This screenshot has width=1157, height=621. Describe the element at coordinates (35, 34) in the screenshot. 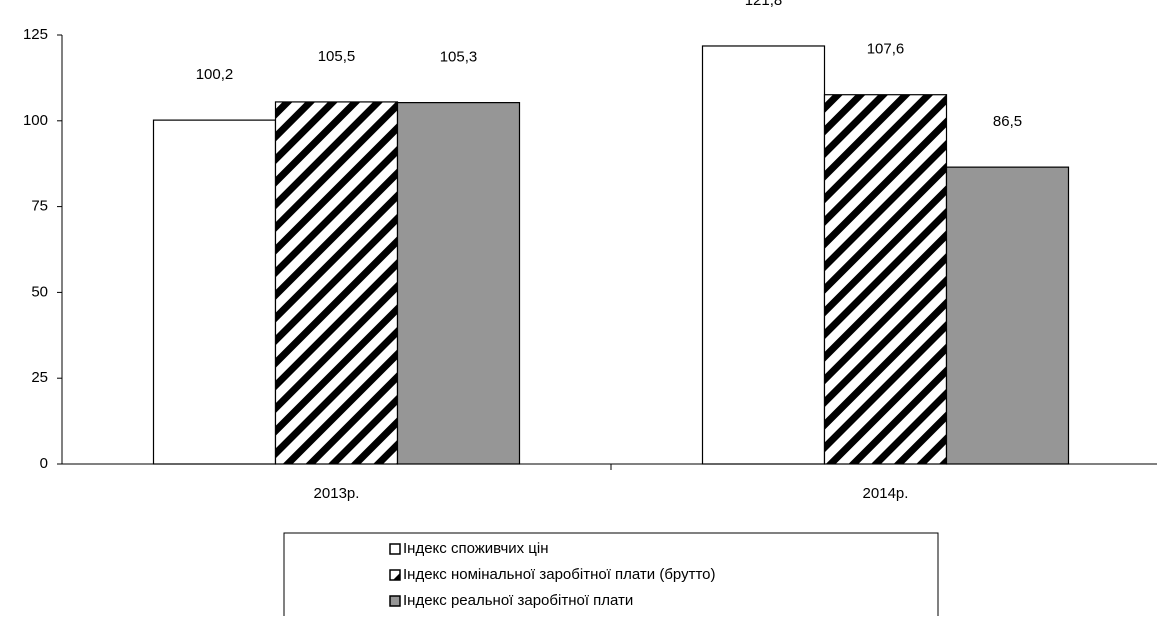

I see `y-tick-label: 125` at that location.